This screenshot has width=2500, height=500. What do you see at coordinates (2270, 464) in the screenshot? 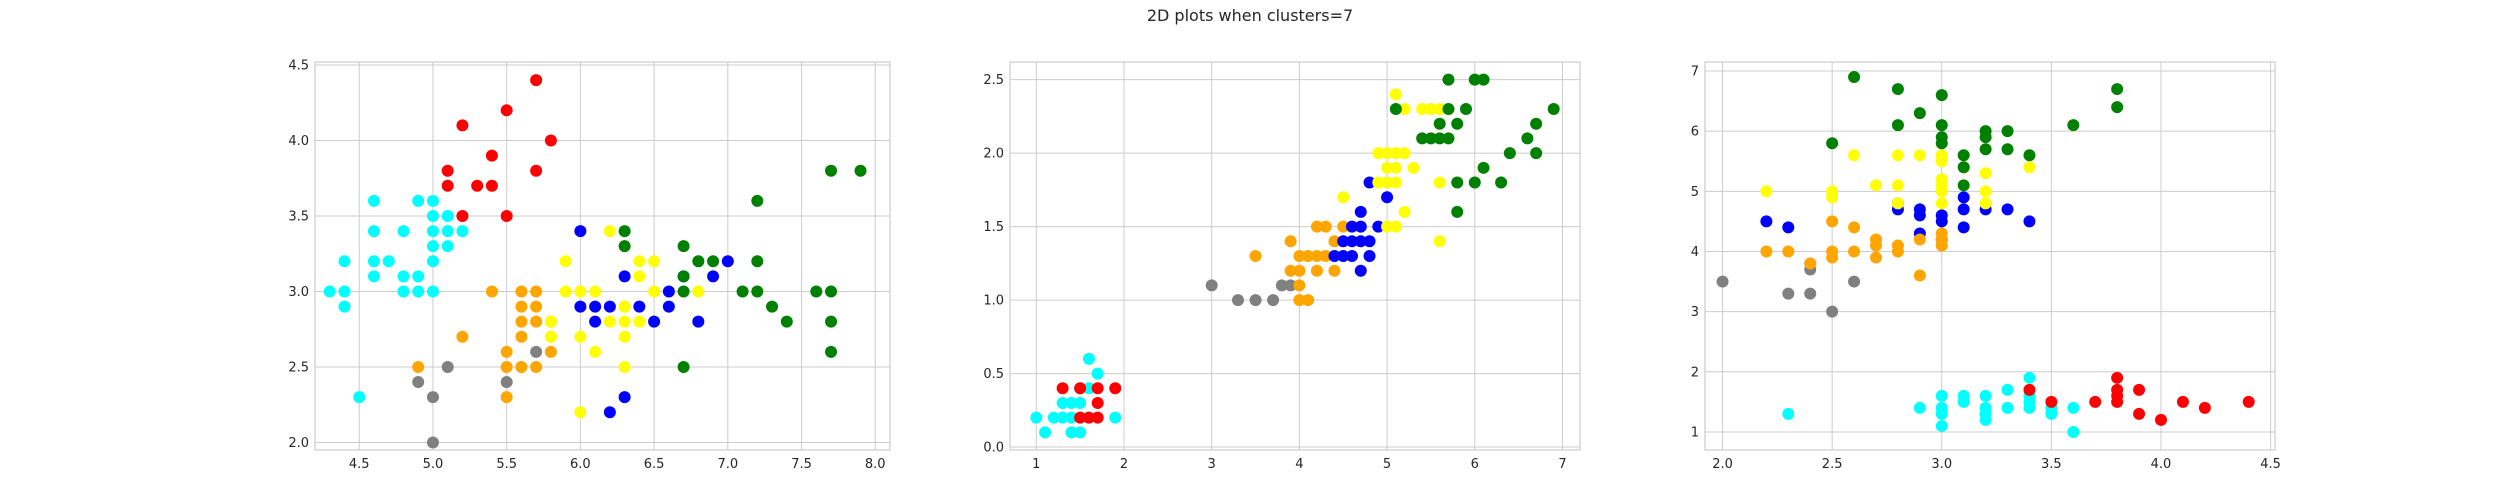
I see `x-tick-label: 4.5` at bounding box center [2270, 464].